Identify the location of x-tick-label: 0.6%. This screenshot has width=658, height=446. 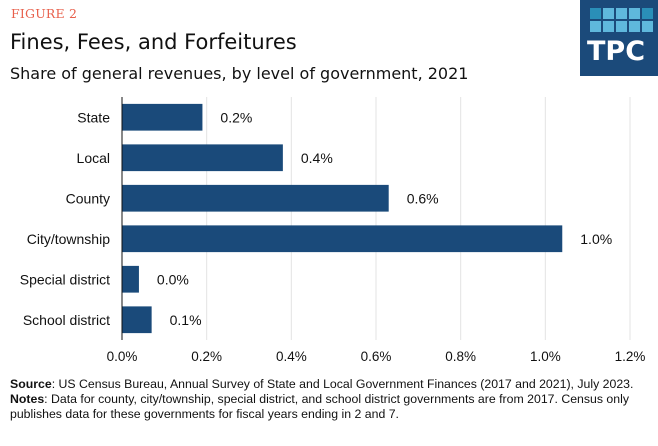
(376, 356).